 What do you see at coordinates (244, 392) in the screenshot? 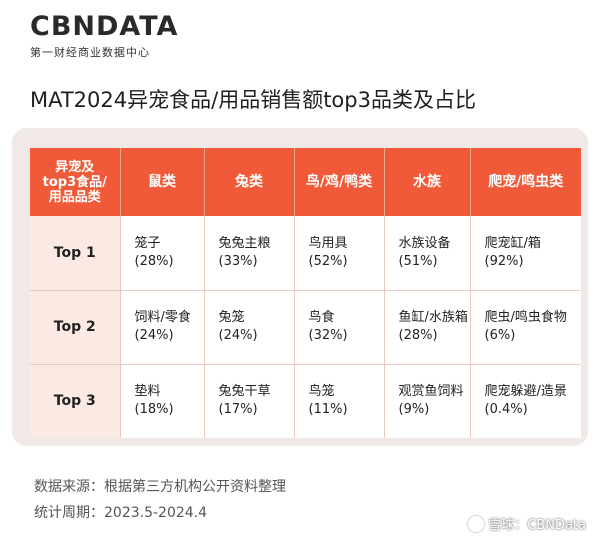
I see `cell-name: 兔兔干草` at bounding box center [244, 392].